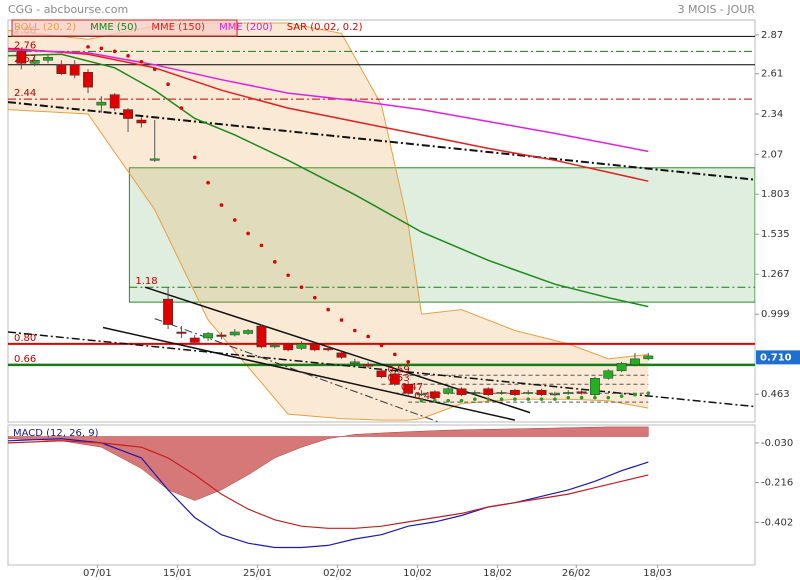  Describe the element at coordinates (772, 74) in the screenshot. I see `y-tick-label: 2.61` at that location.